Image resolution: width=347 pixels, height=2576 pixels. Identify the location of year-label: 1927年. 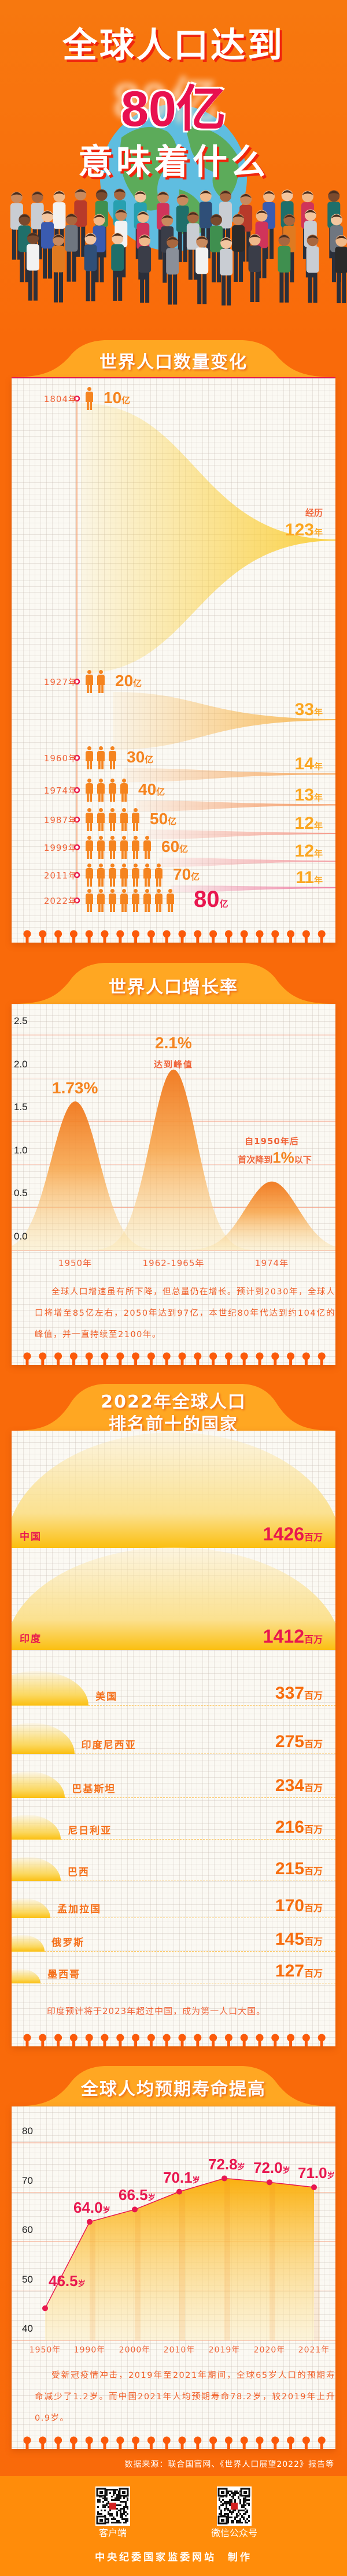
(60, 682).